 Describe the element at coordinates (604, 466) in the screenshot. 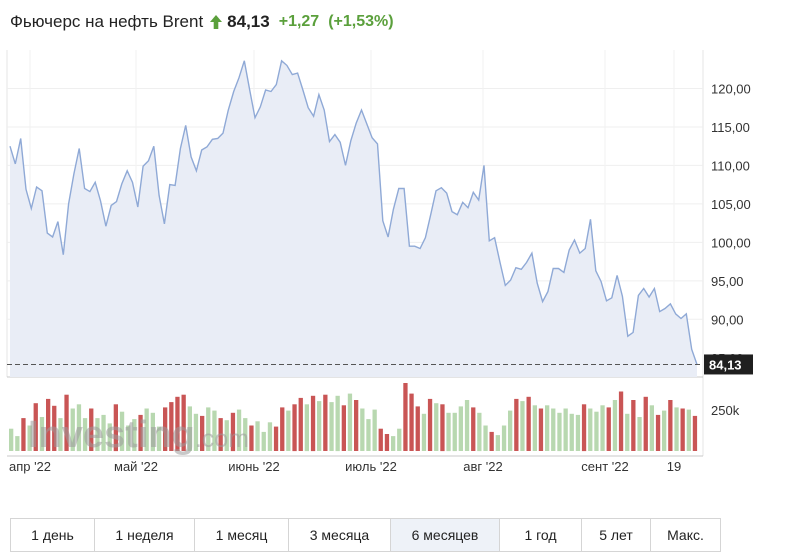

I see `x-tick-label: сент '22` at that location.